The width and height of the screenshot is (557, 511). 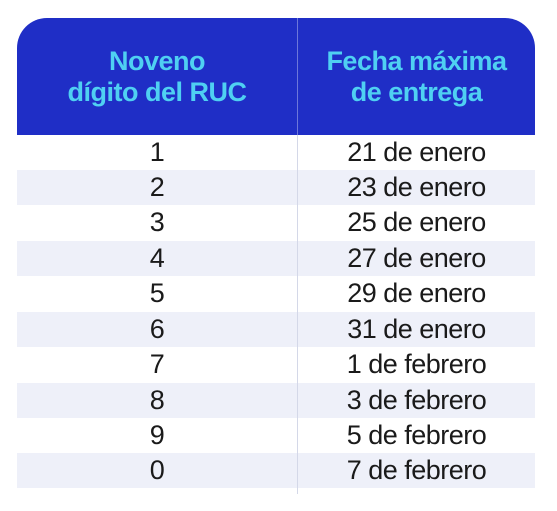 What do you see at coordinates (416, 329) in the screenshot?
I see `date-cell: 31 de enero` at bounding box center [416, 329].